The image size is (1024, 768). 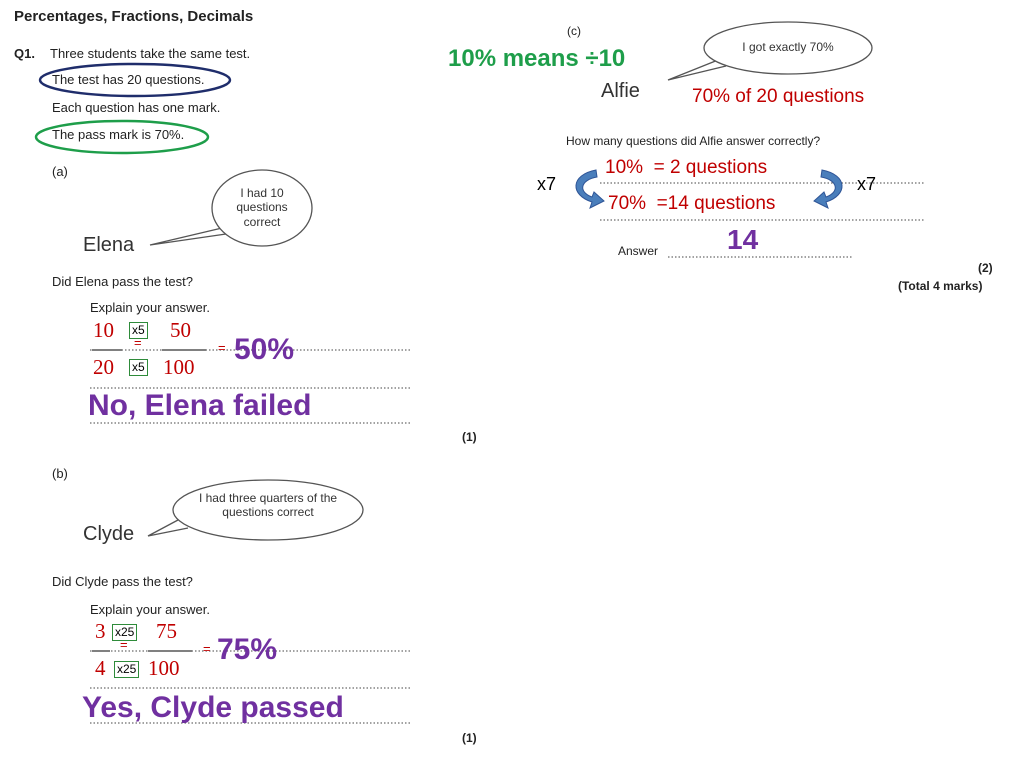 What do you see at coordinates (134, 16) in the screenshot?
I see `title: Percentages, Fractions, Decimals` at bounding box center [134, 16].